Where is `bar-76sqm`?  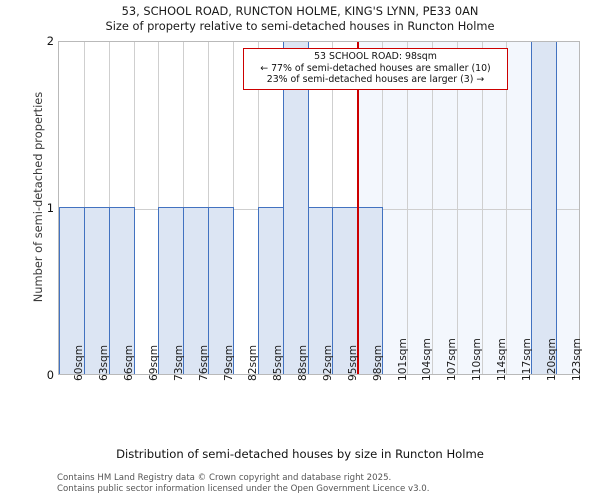 bar-76sqm is located at coordinates (196, 290).